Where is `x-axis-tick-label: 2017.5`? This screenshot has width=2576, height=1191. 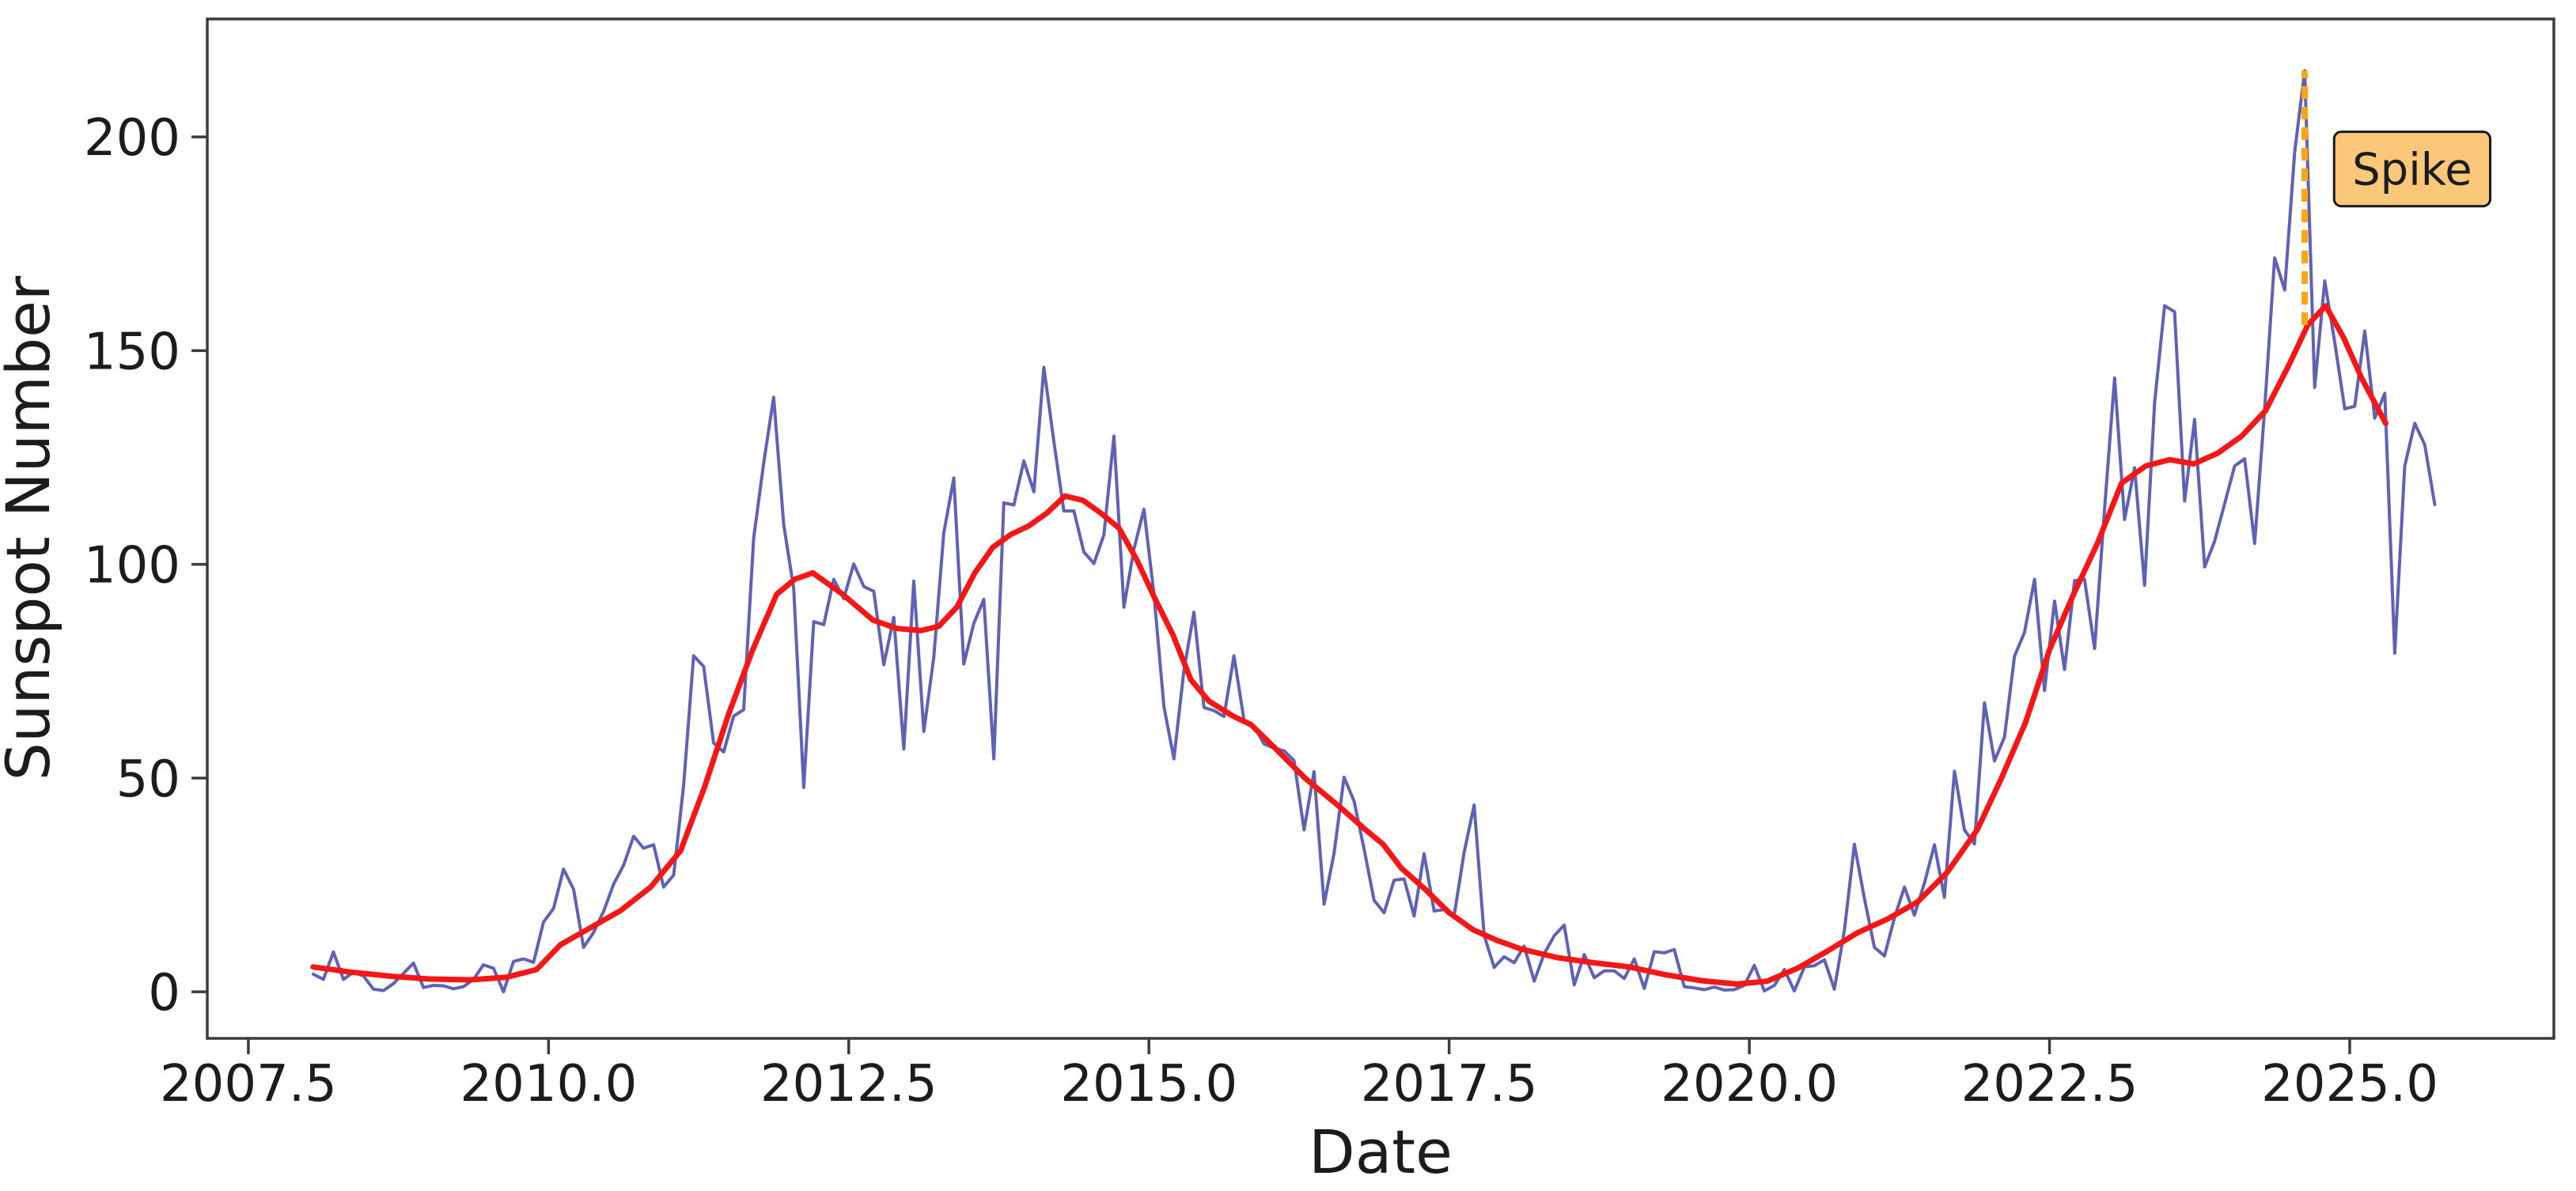 x-axis-tick-label: 2017.5 is located at coordinates (1449, 1084).